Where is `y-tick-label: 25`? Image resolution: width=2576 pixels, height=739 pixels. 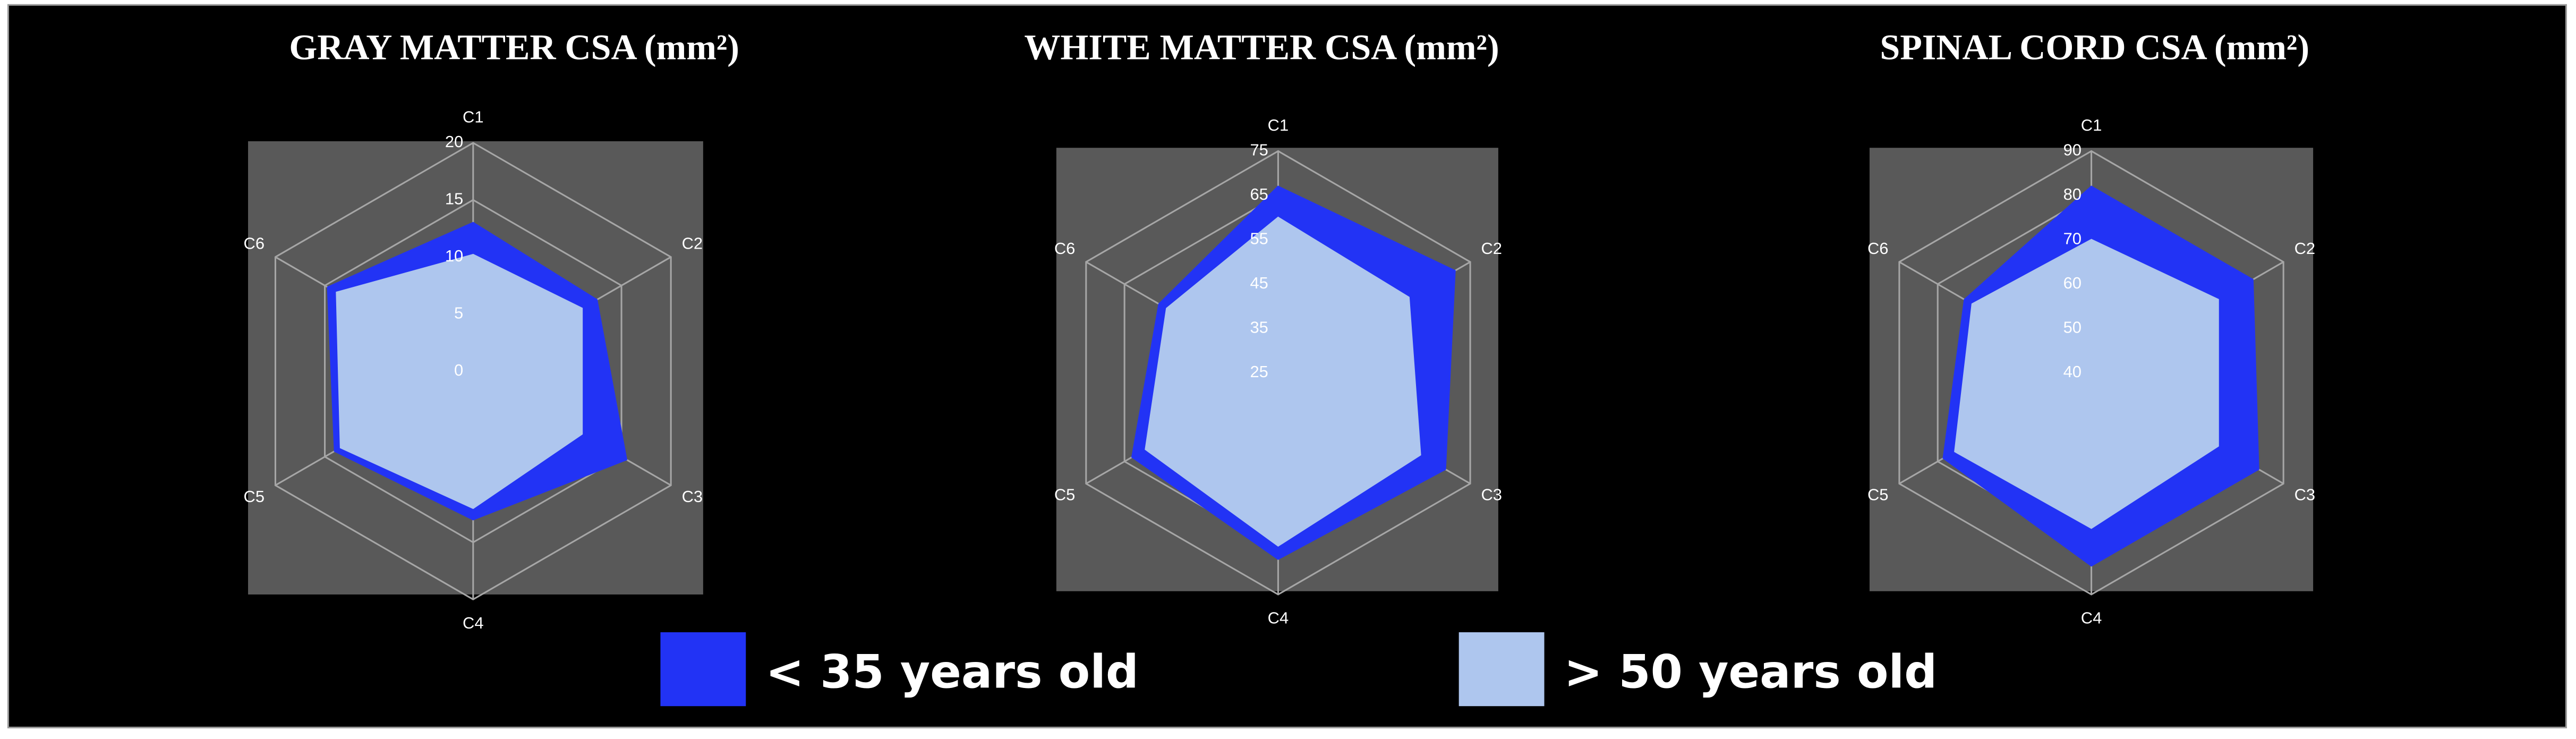 y-tick-label: 25 is located at coordinates (1259, 372).